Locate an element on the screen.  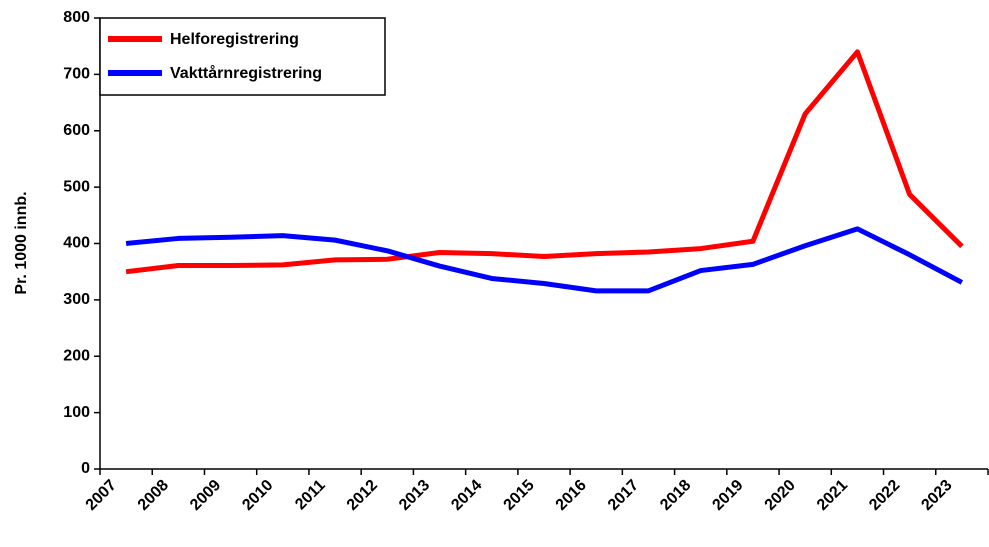
y-tick-label: 700 is located at coordinates (76, 74).